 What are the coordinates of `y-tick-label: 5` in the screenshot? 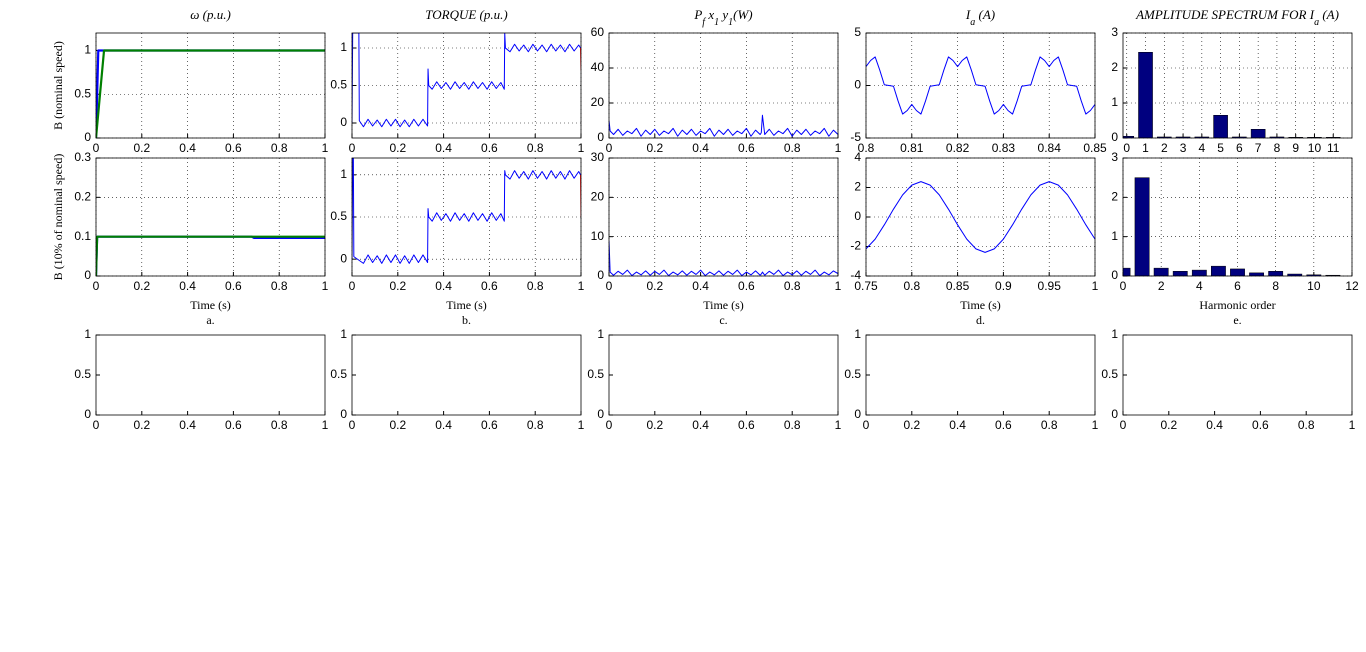 It's located at (857, 32).